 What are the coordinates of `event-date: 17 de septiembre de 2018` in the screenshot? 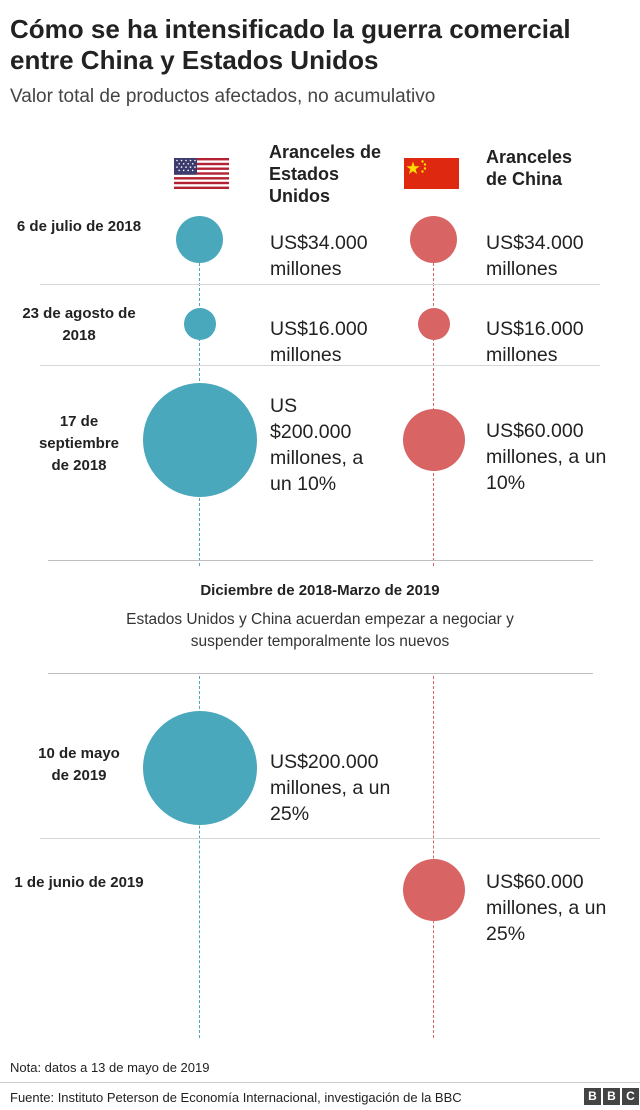 It's located at (79, 443).